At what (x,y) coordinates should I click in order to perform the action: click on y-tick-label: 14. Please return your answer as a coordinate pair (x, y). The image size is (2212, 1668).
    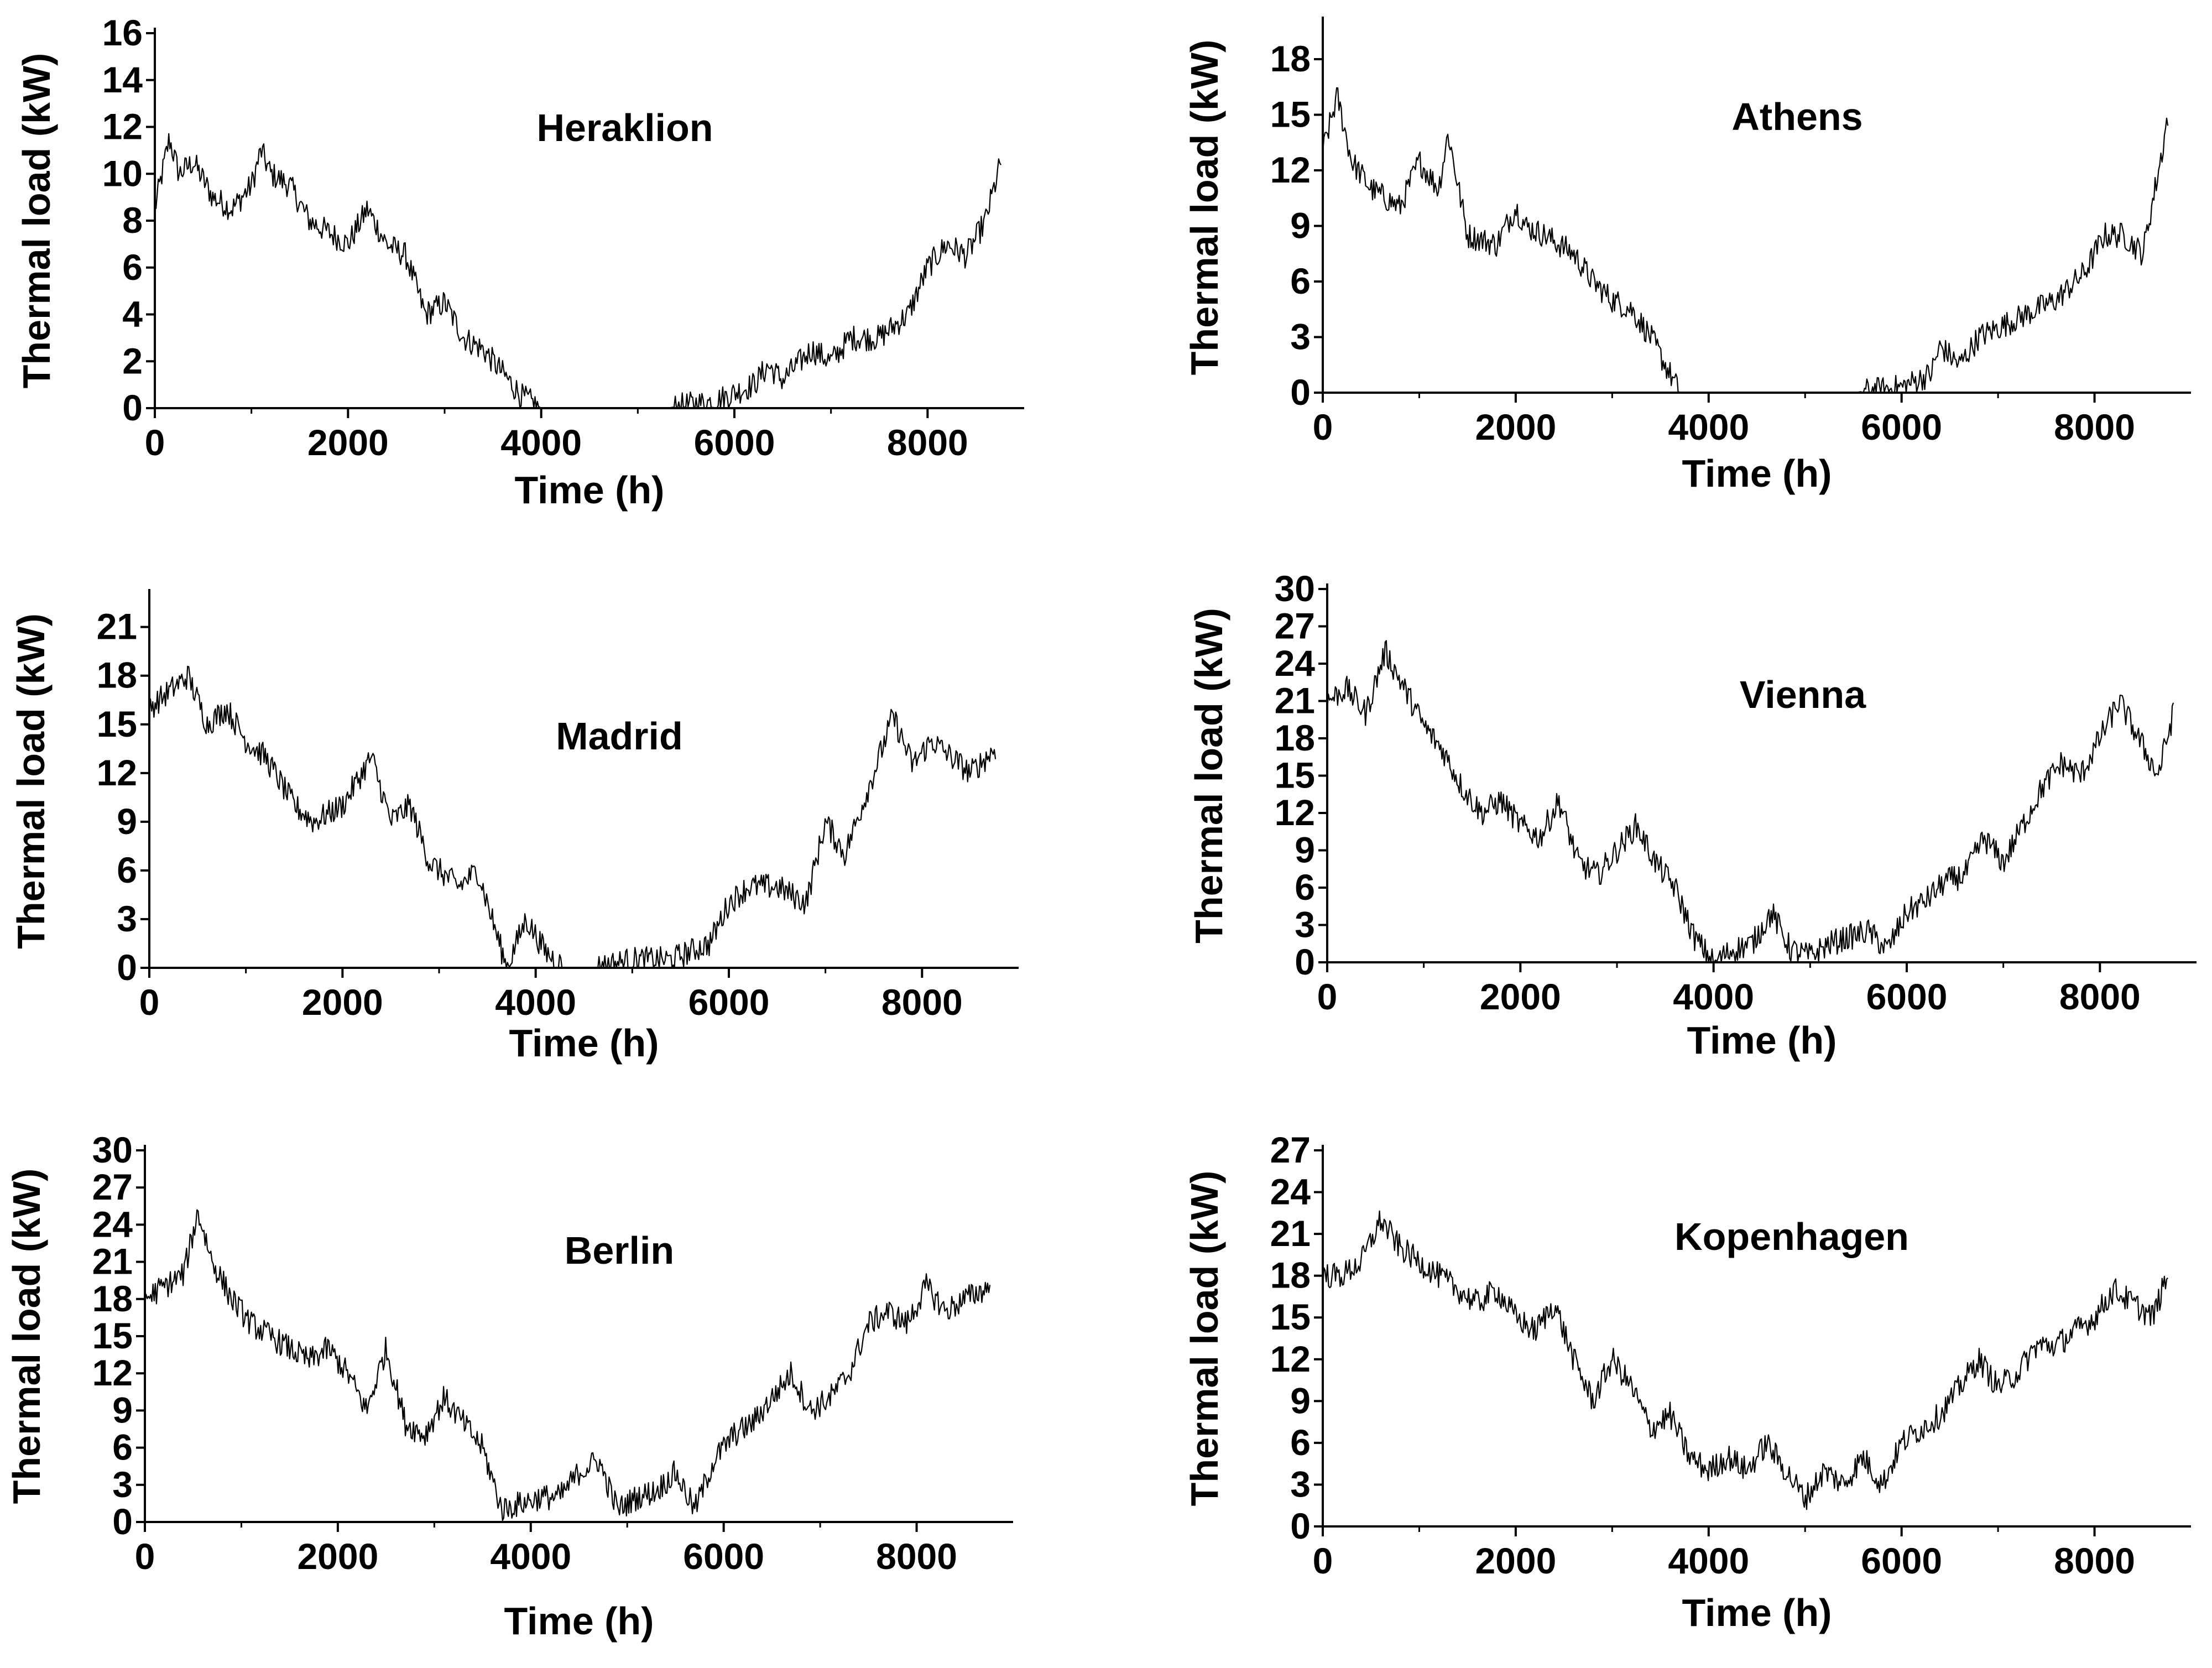
    Looking at the image, I should click on (122, 79).